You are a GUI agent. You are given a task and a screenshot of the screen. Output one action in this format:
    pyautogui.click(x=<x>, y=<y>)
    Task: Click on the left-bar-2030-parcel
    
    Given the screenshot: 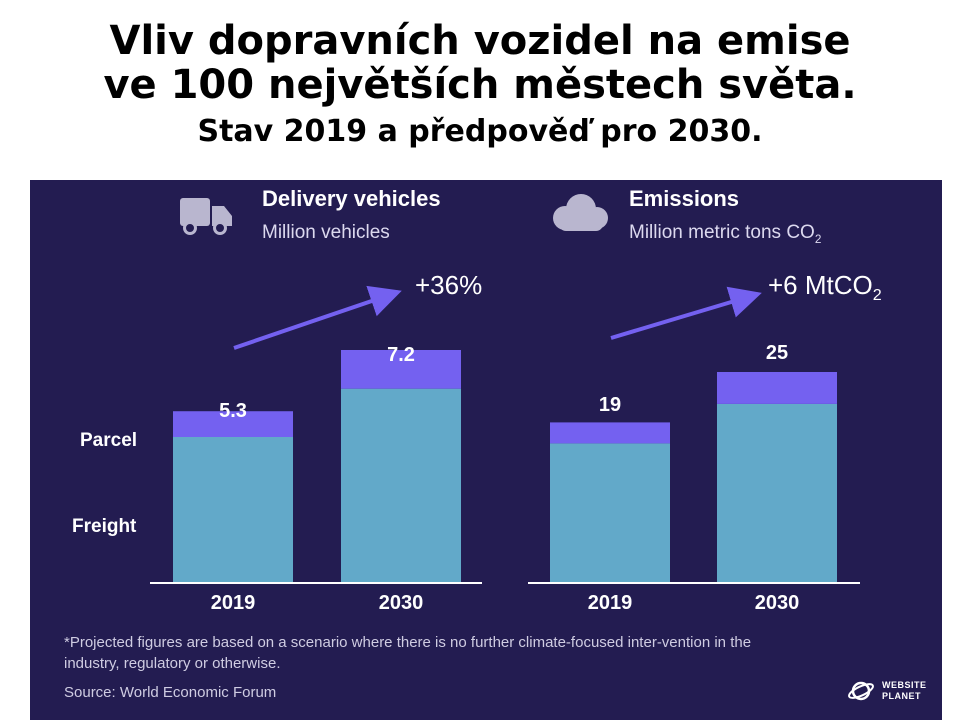 What is the action you would take?
    pyautogui.click(x=401, y=369)
    